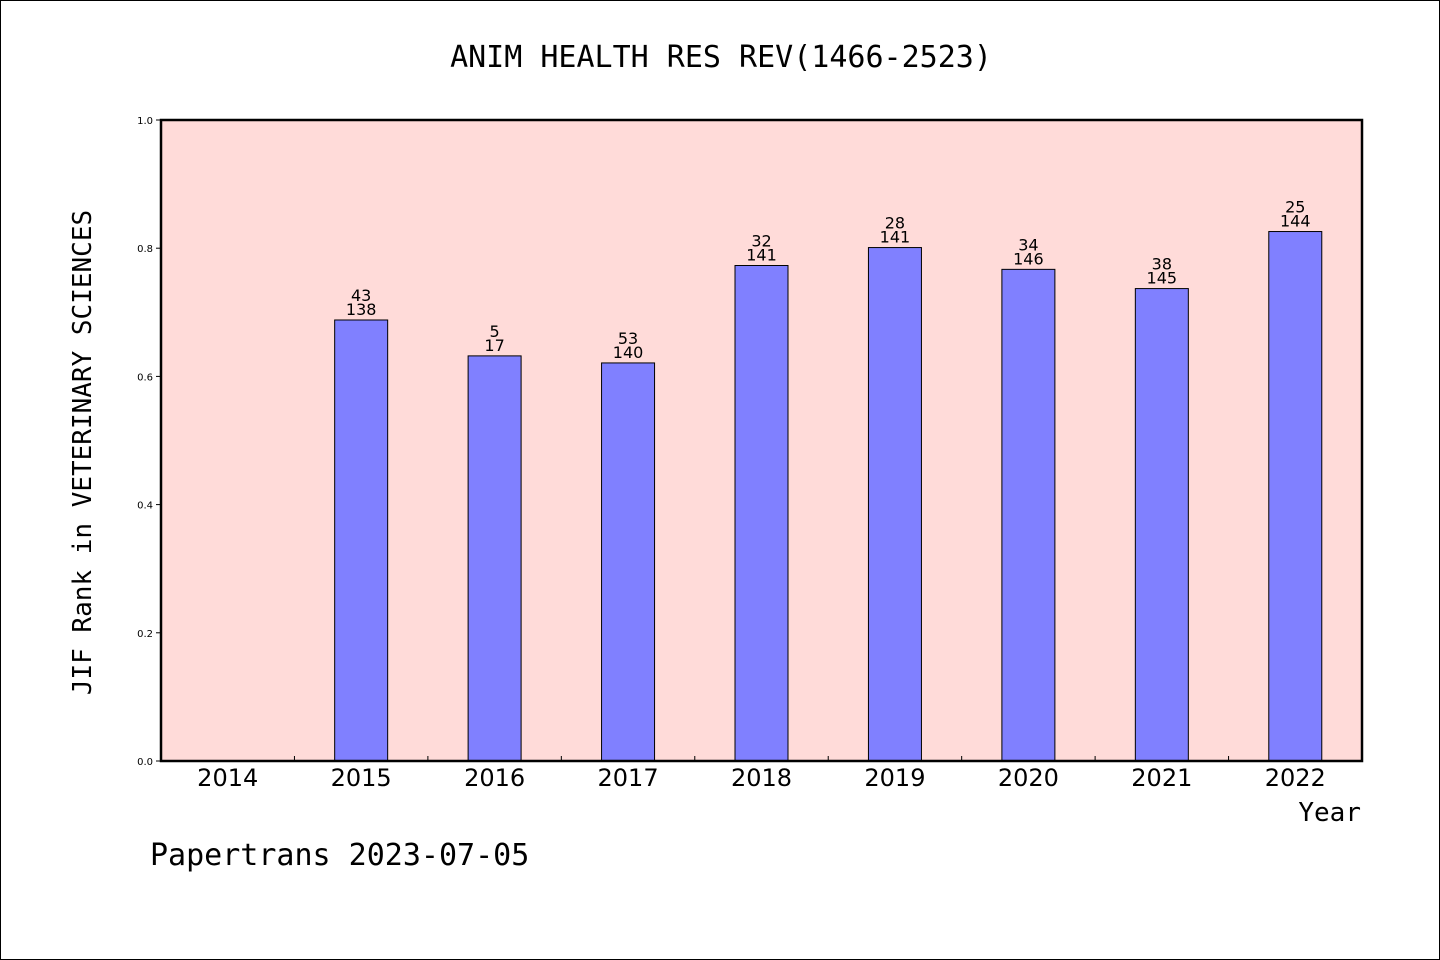 Image resolution: width=1440 pixels, height=960 pixels. What do you see at coordinates (1295, 207) in the screenshot?
I see `bar-rank-label: 25` at bounding box center [1295, 207].